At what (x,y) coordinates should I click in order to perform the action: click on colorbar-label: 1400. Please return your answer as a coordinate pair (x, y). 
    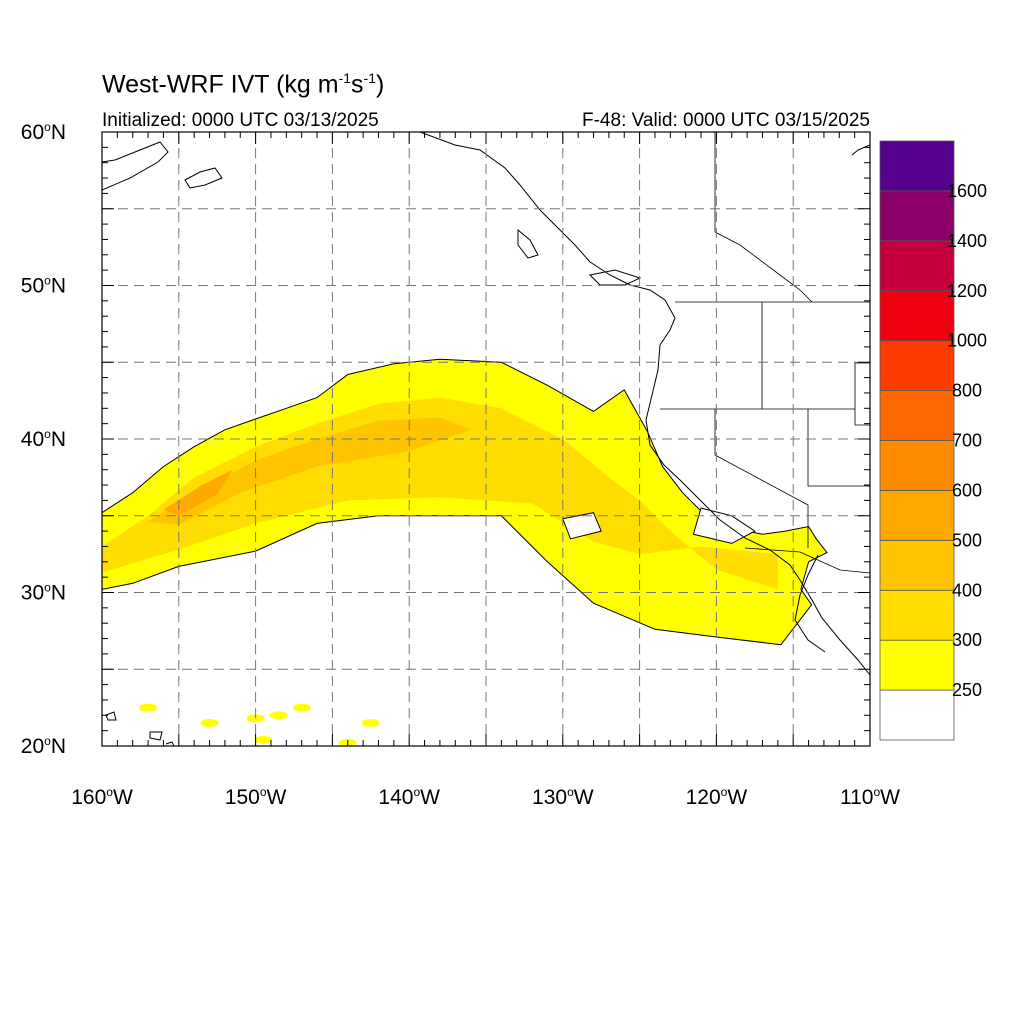
    Looking at the image, I should click on (967, 241).